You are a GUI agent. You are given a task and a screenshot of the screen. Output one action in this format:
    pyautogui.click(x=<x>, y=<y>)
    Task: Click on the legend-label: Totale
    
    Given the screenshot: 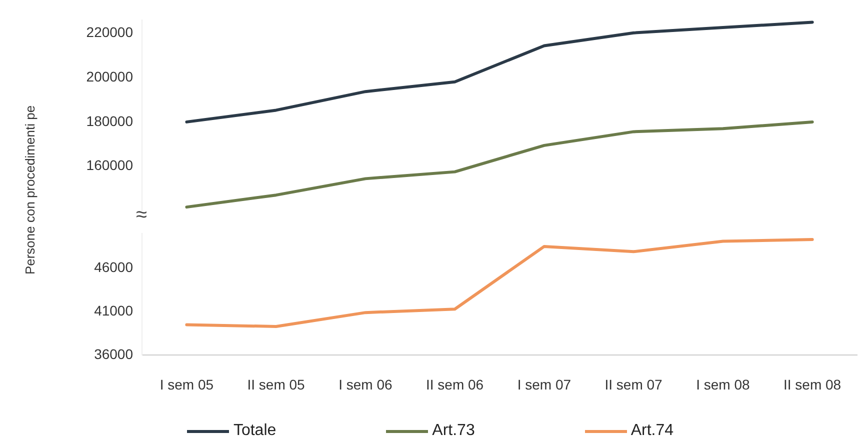 What is the action you would take?
    pyautogui.click(x=254, y=431)
    